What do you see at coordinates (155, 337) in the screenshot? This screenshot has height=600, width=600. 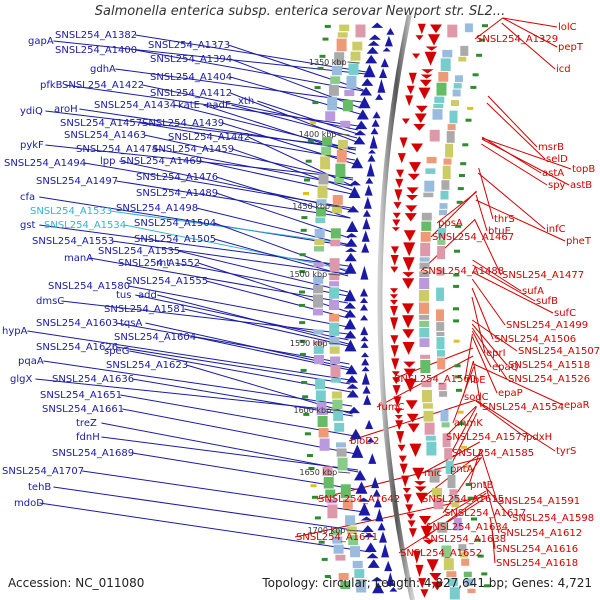 I see `left-gene-label: SNSL254_A1604` at bounding box center [155, 337].